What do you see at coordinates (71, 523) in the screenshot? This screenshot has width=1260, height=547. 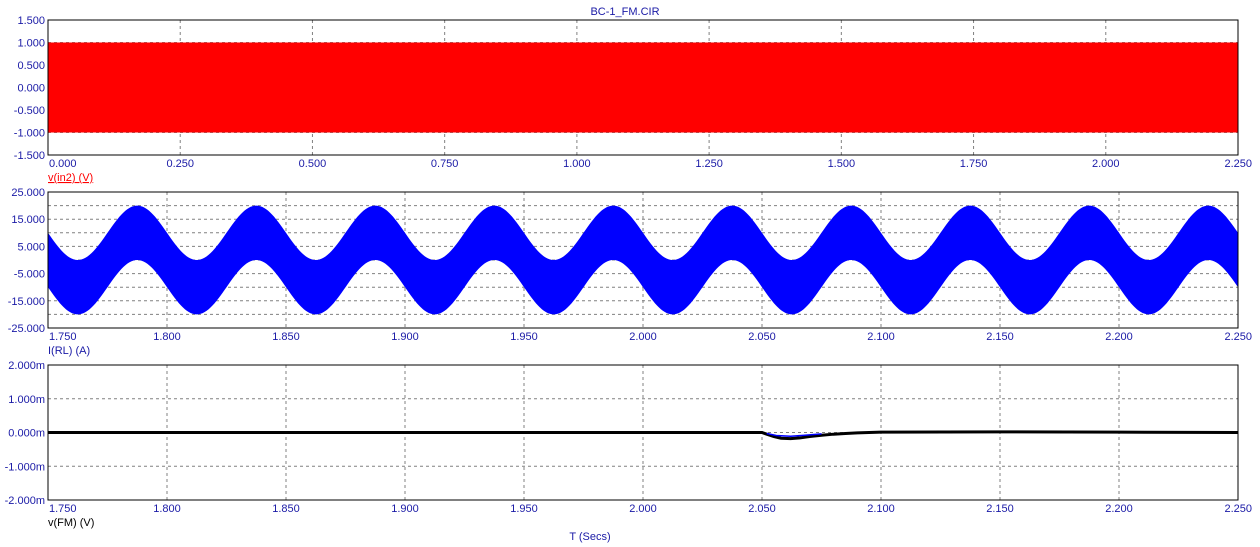 I see `series-label: v(FM) (V)` at bounding box center [71, 523].